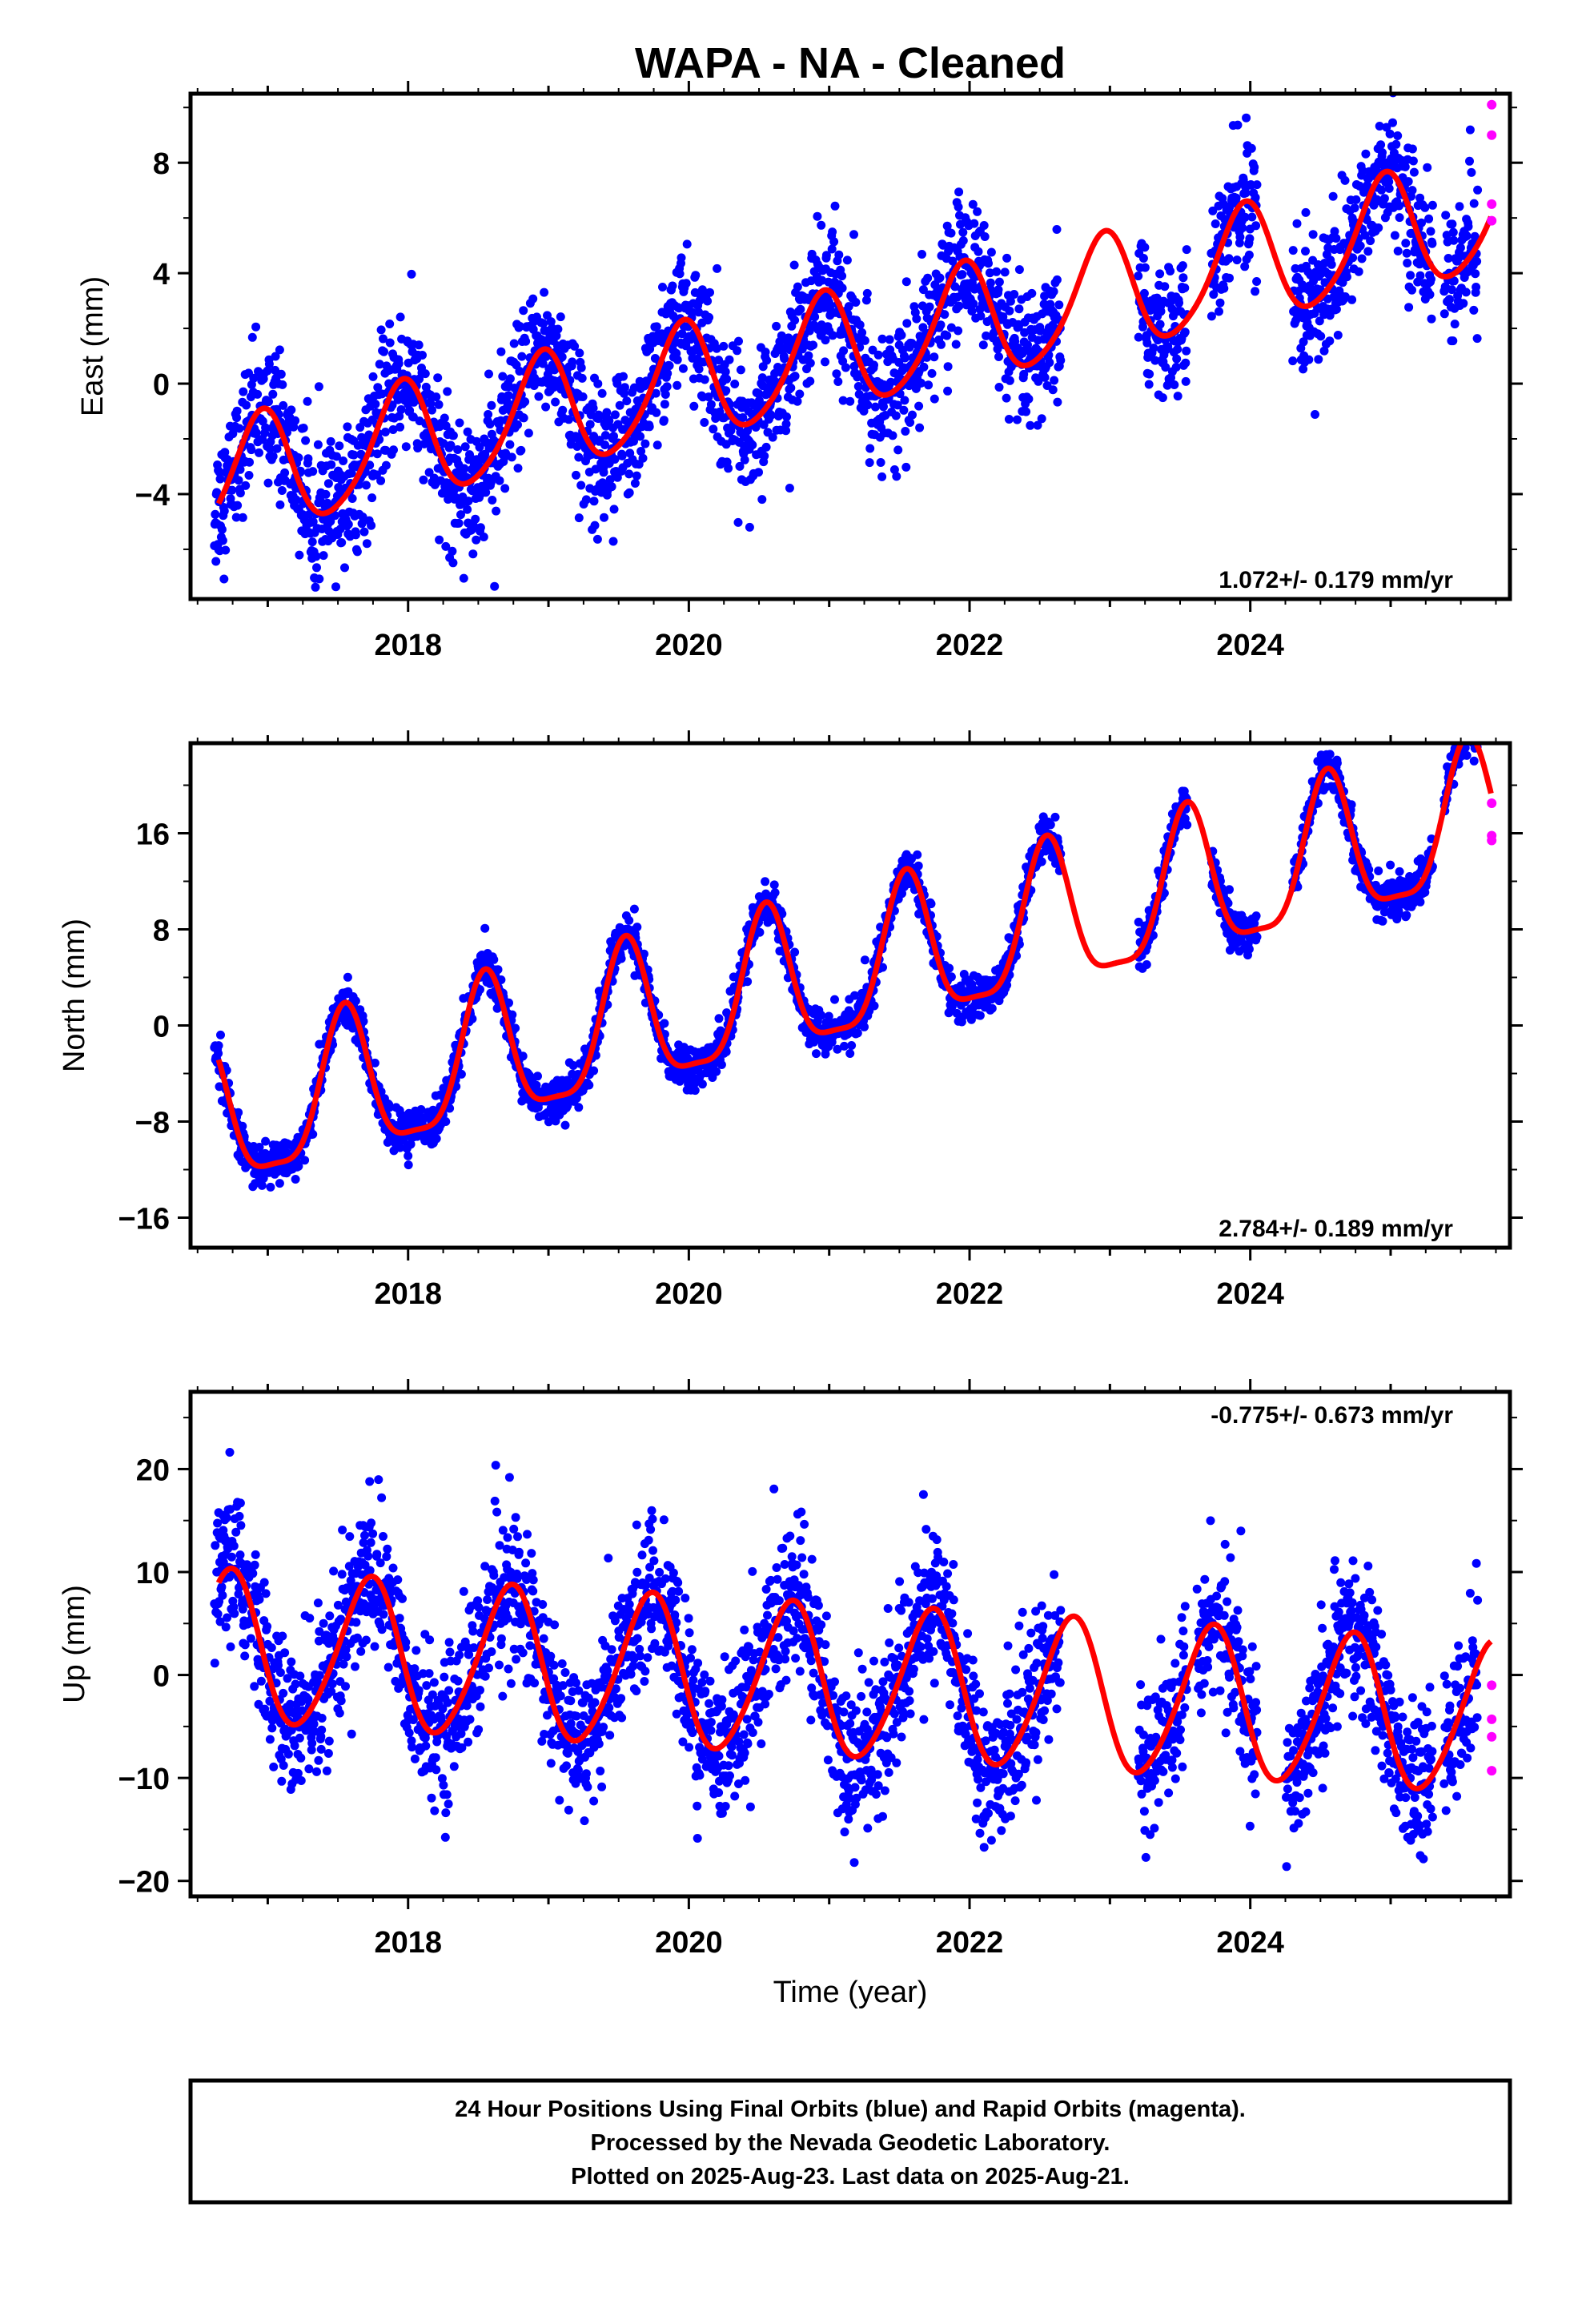 This screenshot has height=2324, width=1582. I want to click on east-rapid-point, so click(1492, 220).